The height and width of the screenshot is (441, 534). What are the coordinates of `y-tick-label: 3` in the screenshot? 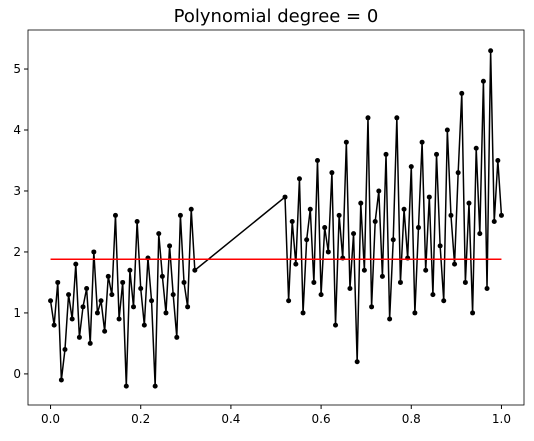 It's located at (17, 191).